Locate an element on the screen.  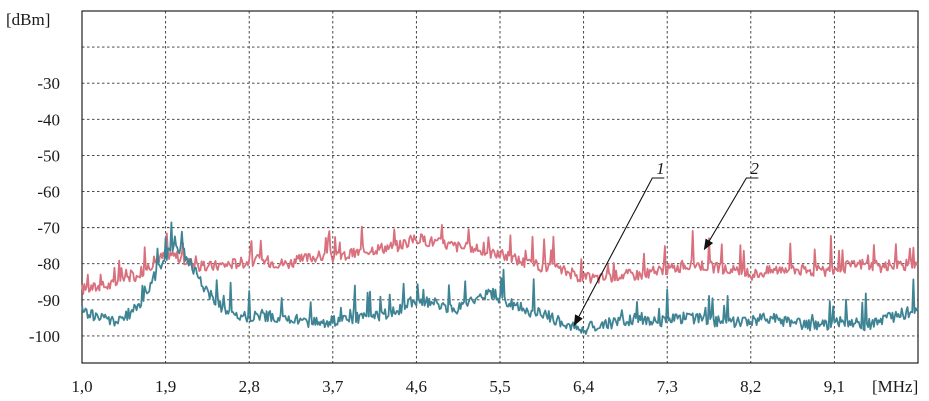
x-tick-label: 6,4 is located at coordinates (584, 386).